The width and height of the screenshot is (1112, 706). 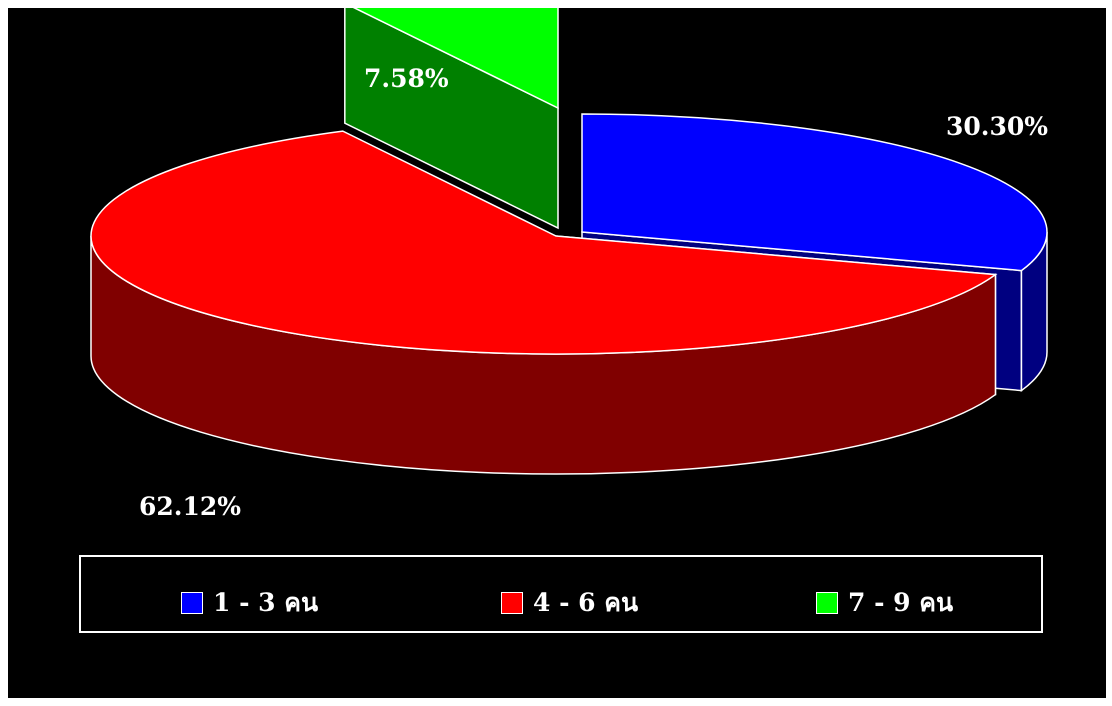 What do you see at coordinates (190, 506) in the screenshot?
I see `data-label-4-6: 62.12%` at bounding box center [190, 506].